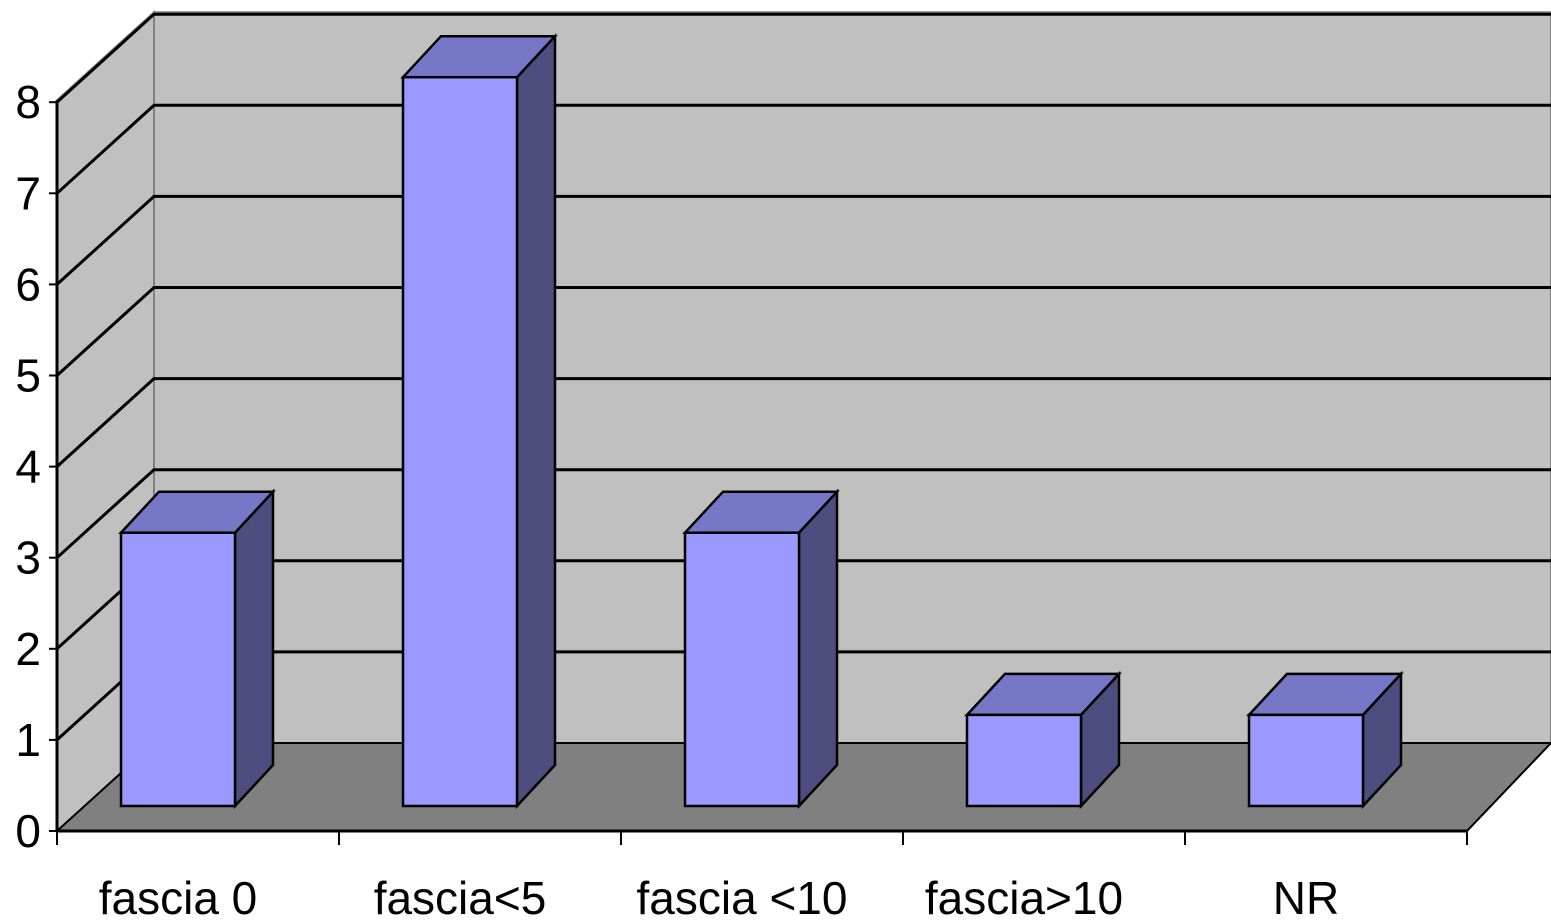 This screenshot has height=921, width=1551. I want to click on x-category-label: fascia<5, so click(460, 896).